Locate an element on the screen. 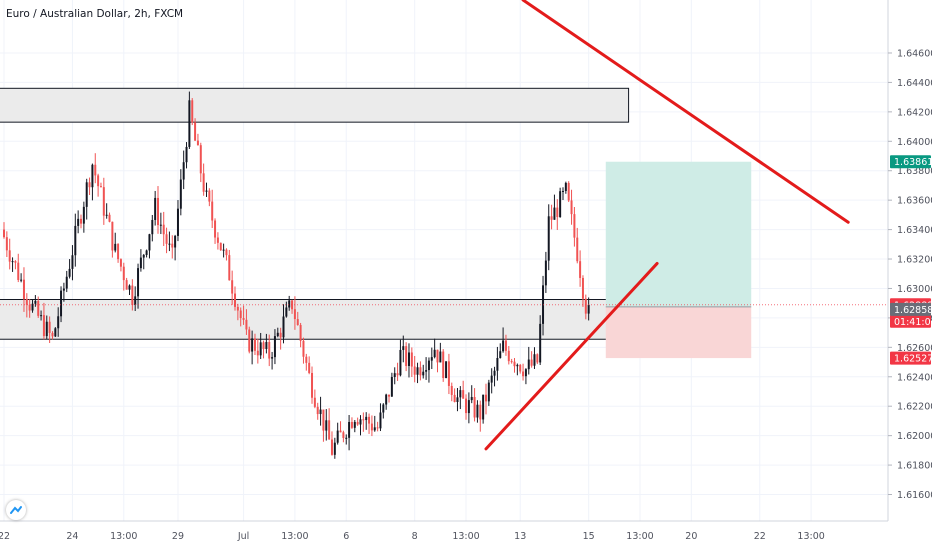  y-tick-label: 1.64600 is located at coordinates (914, 53).